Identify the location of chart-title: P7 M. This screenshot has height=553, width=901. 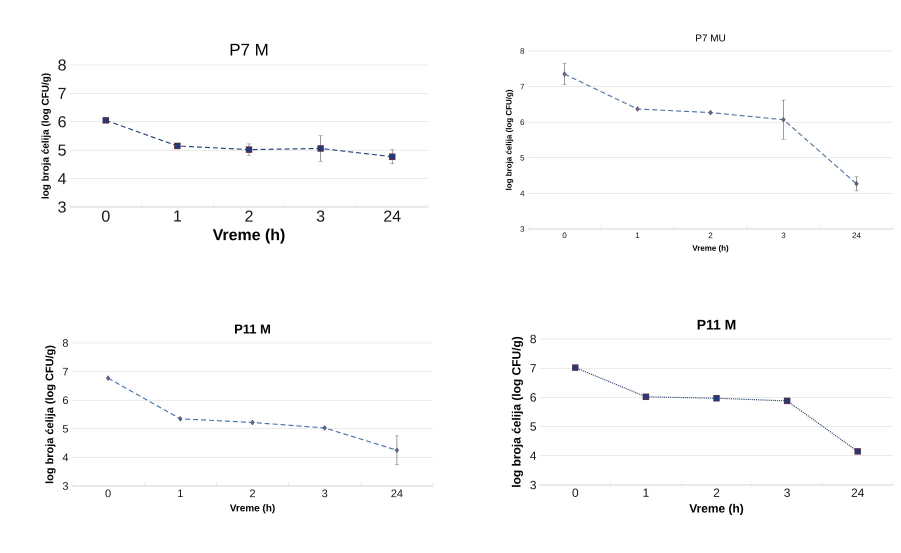
(249, 50).